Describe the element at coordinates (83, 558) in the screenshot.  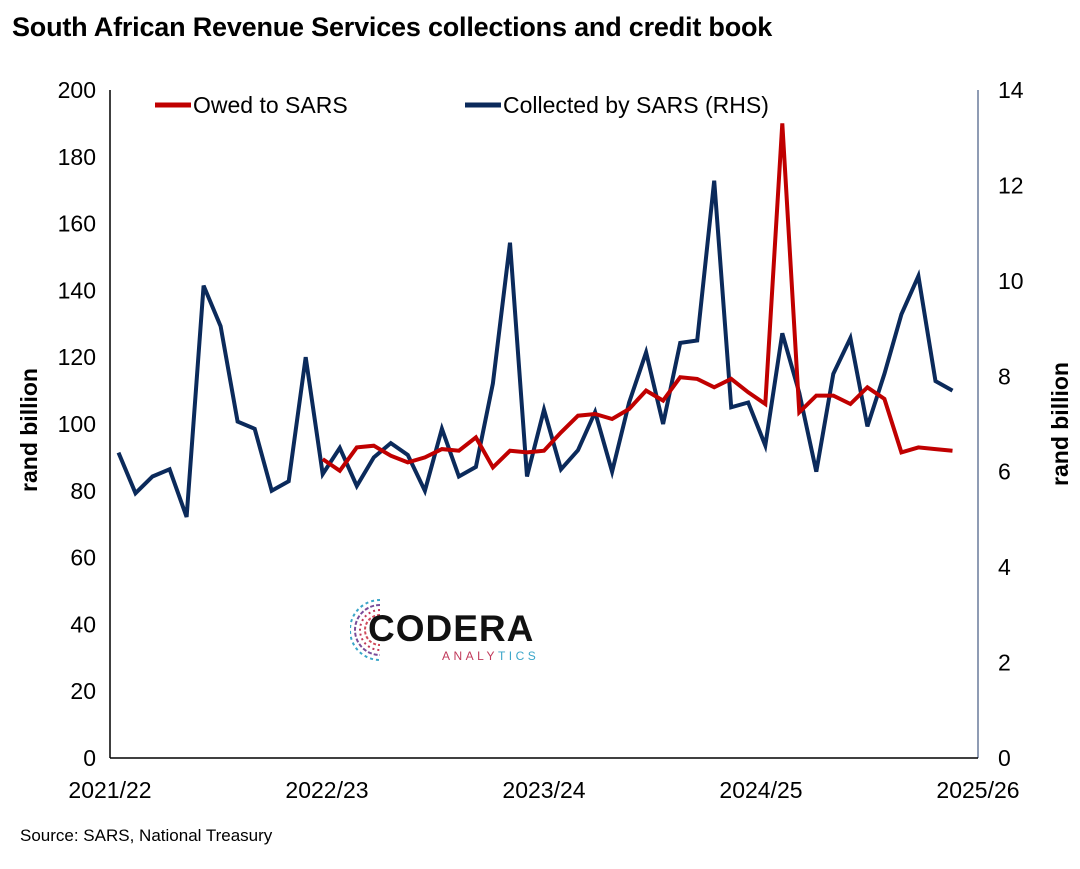
I see `y-tick-label: 60` at that location.